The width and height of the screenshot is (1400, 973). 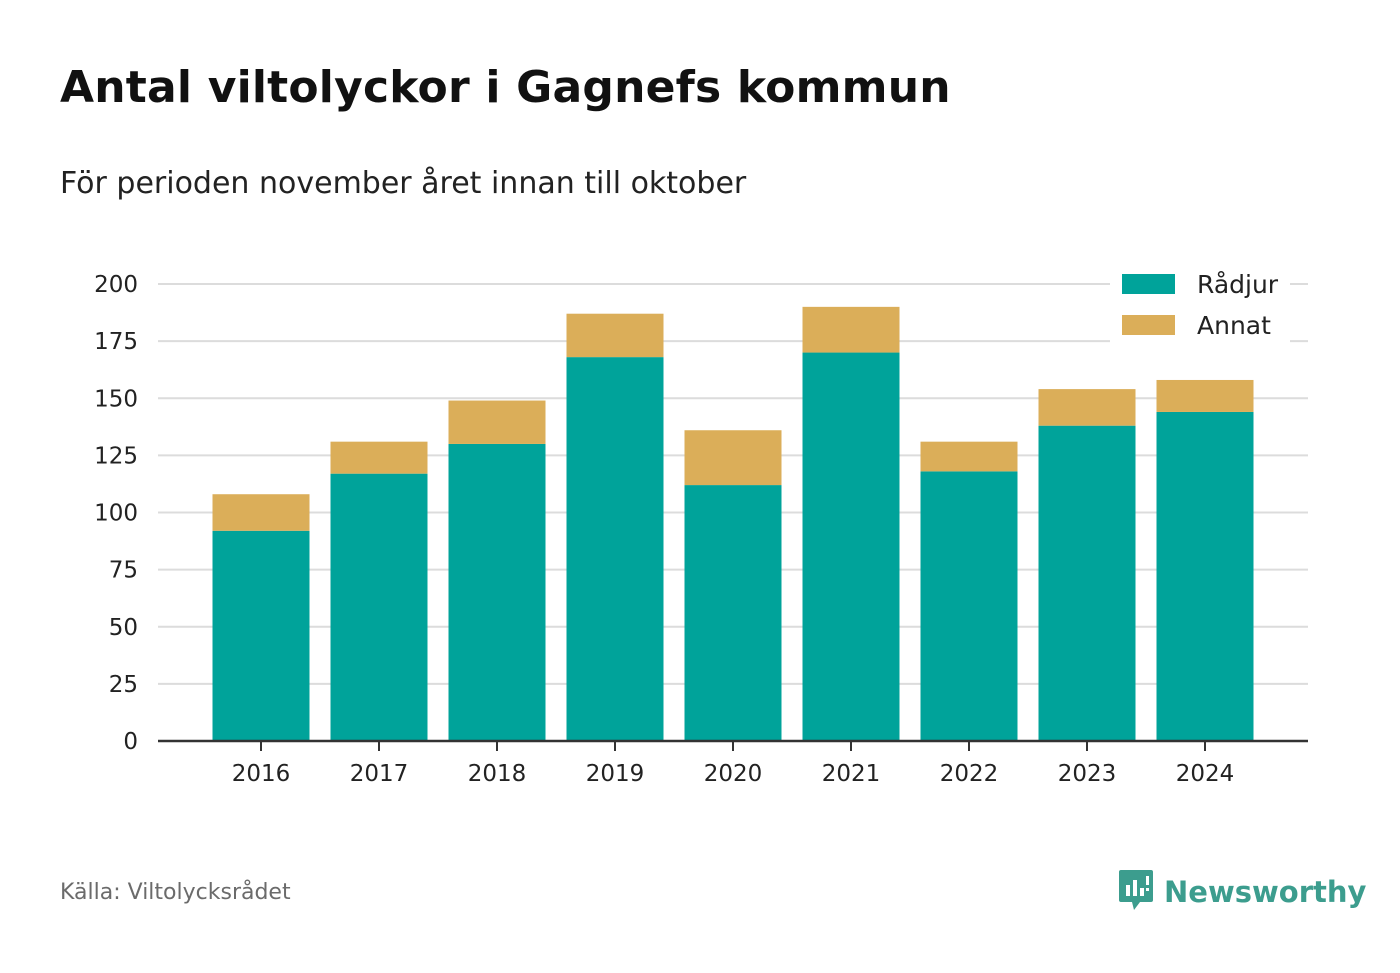 What do you see at coordinates (1087, 407) in the screenshot?
I see `bar-2023-annat` at bounding box center [1087, 407].